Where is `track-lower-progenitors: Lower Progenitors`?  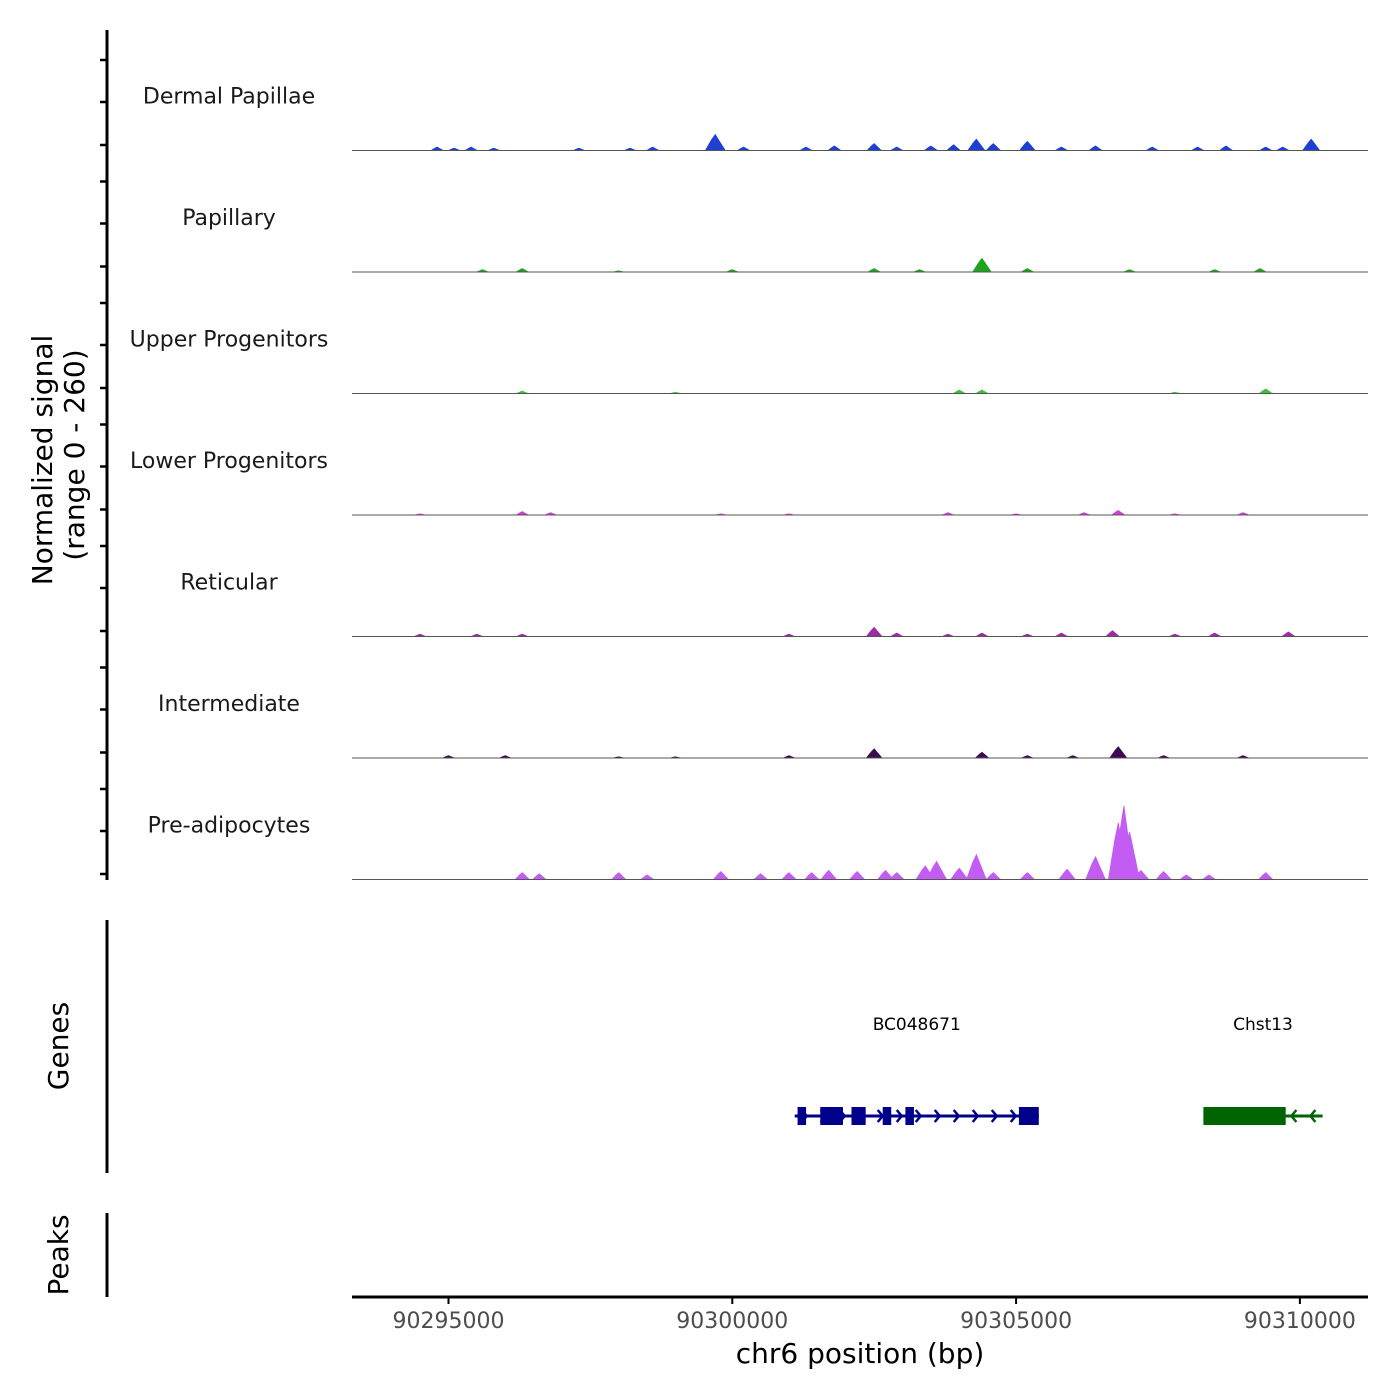
track-lower-progenitors: Lower Progenitors is located at coordinates (749, 482).